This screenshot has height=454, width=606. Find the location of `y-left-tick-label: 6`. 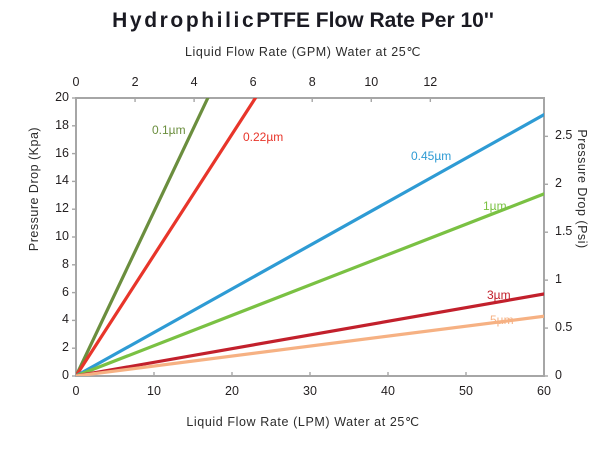

y-left-tick-label: 6 is located at coordinates (65, 291).